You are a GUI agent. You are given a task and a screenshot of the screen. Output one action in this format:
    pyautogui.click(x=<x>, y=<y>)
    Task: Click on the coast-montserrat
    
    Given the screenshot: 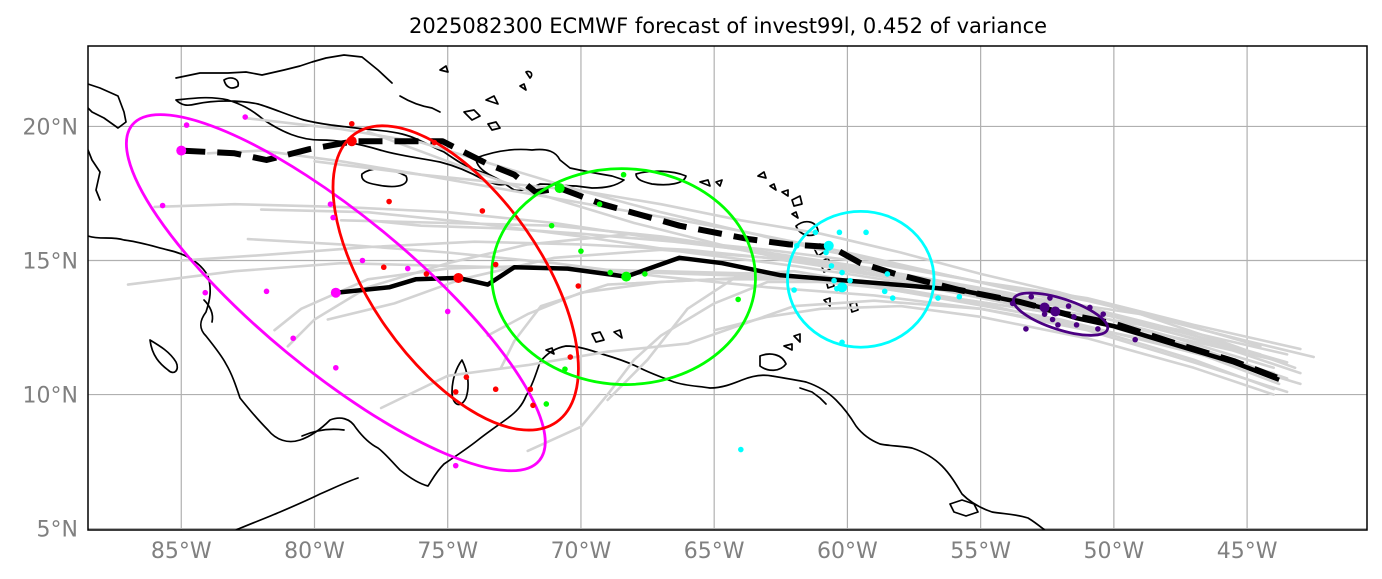 What is the action you would take?
    pyautogui.click(x=795, y=215)
    